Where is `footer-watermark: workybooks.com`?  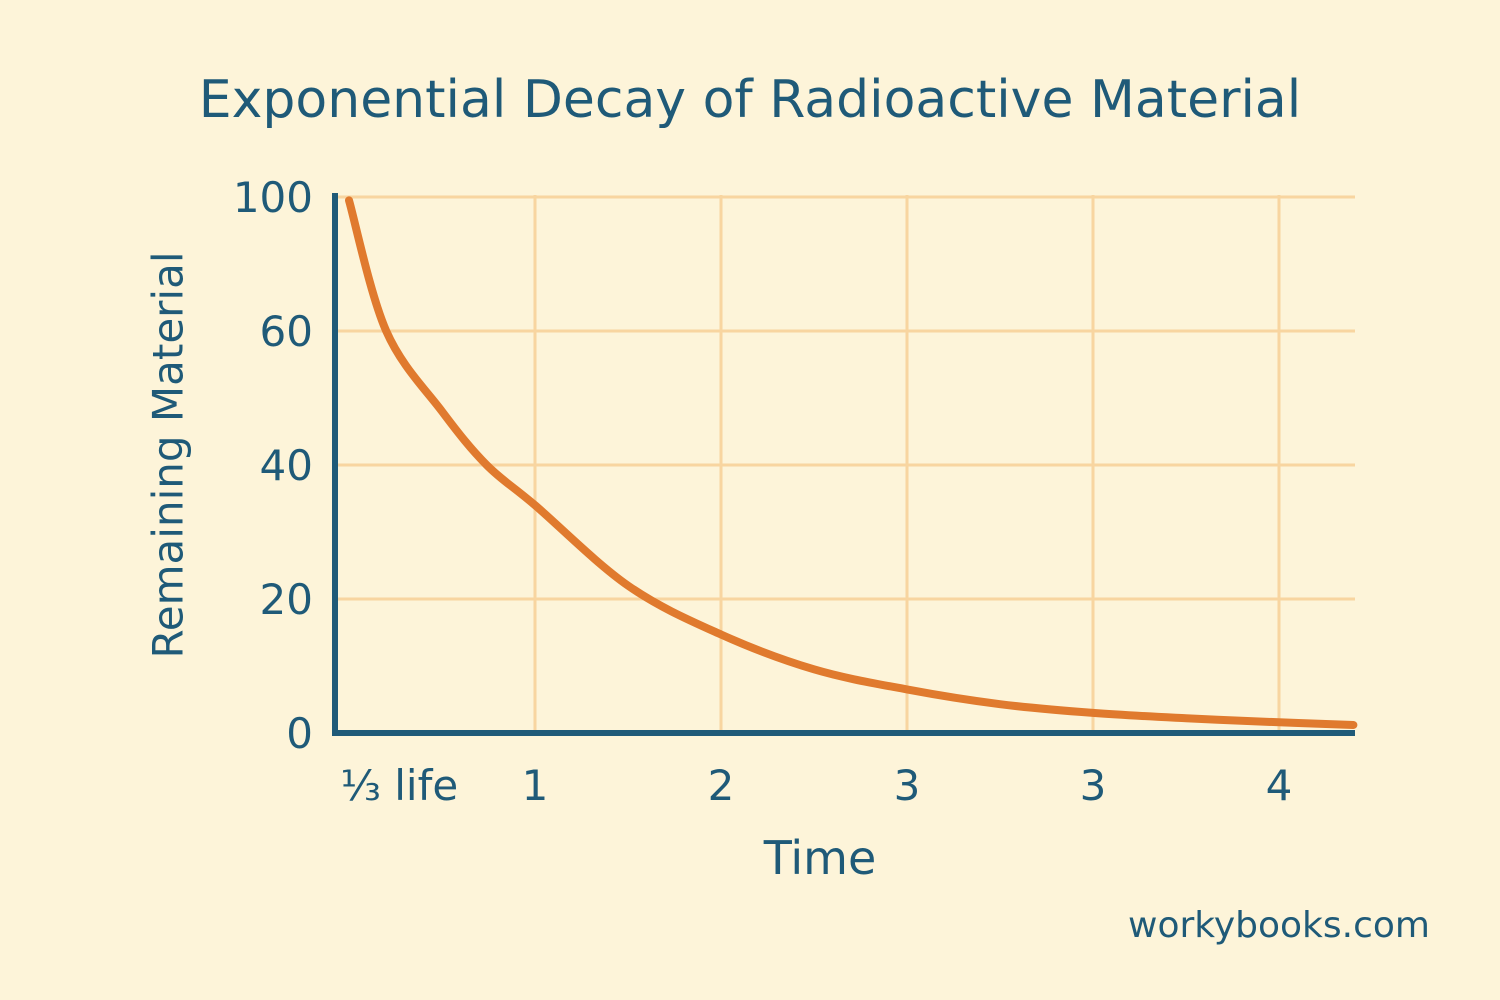
footer-watermark: workybooks.com is located at coordinates (1279, 925).